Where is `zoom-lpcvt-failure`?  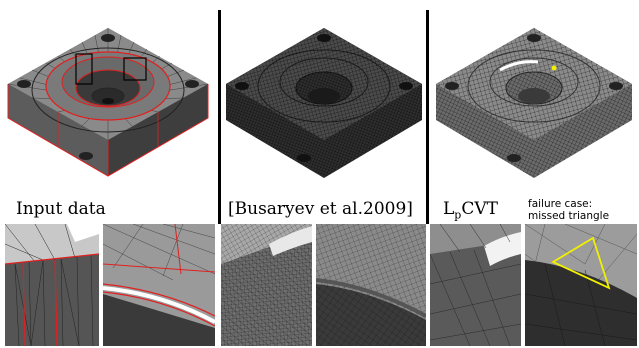
zoom-lpcvt-failure is located at coordinates (581, 285).